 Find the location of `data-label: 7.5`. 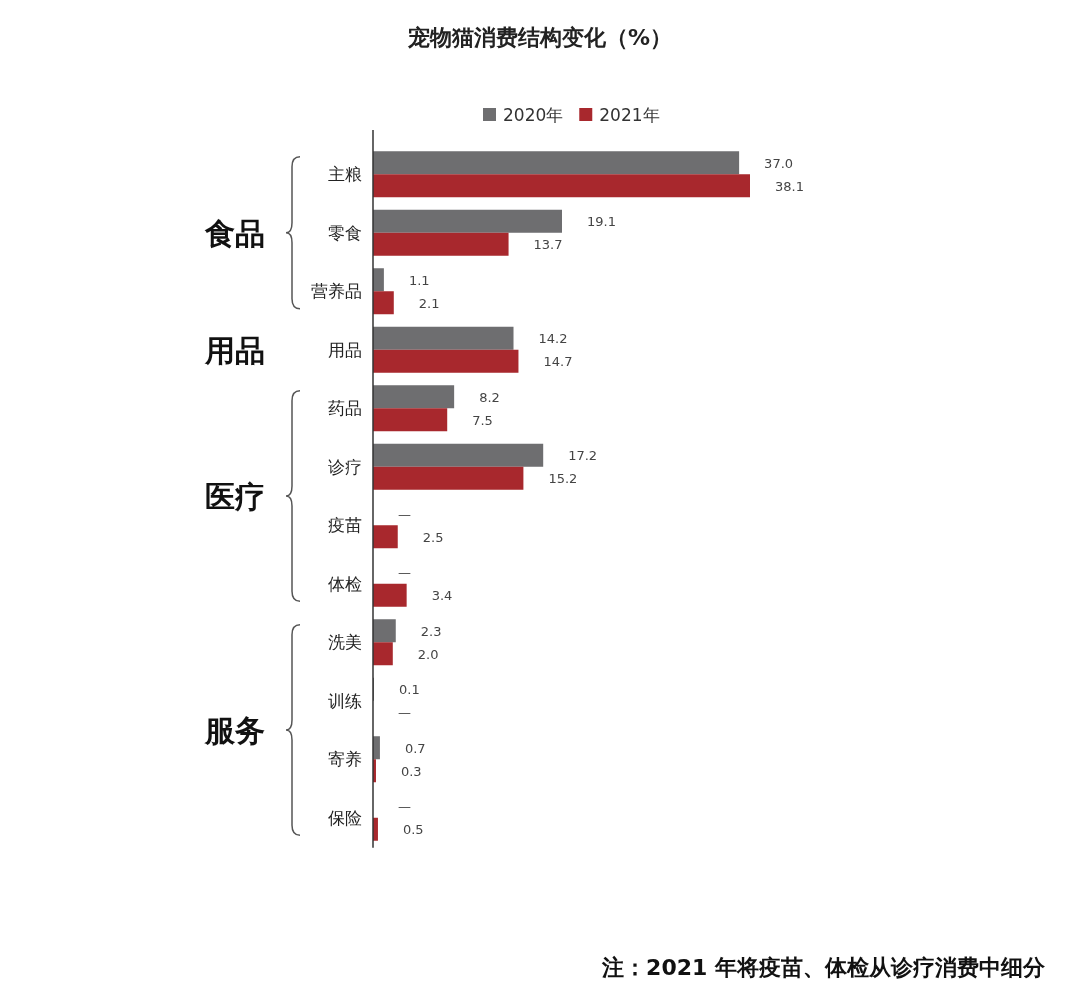

data-label: 7.5 is located at coordinates (482, 420).